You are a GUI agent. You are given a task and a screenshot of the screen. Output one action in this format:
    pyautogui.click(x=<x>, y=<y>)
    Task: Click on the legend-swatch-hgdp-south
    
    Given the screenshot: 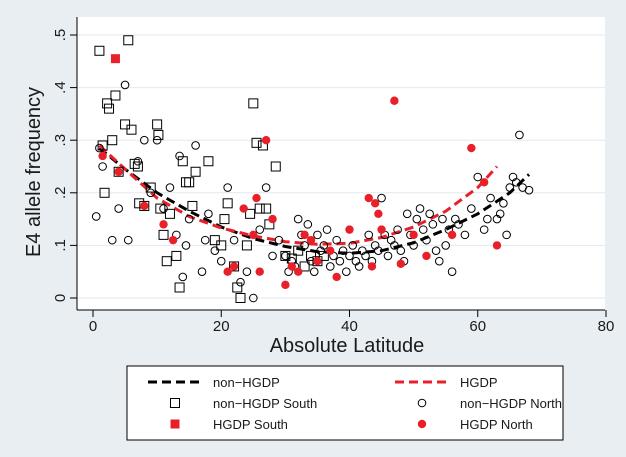 What is the action you would take?
    pyautogui.click(x=175, y=424)
    